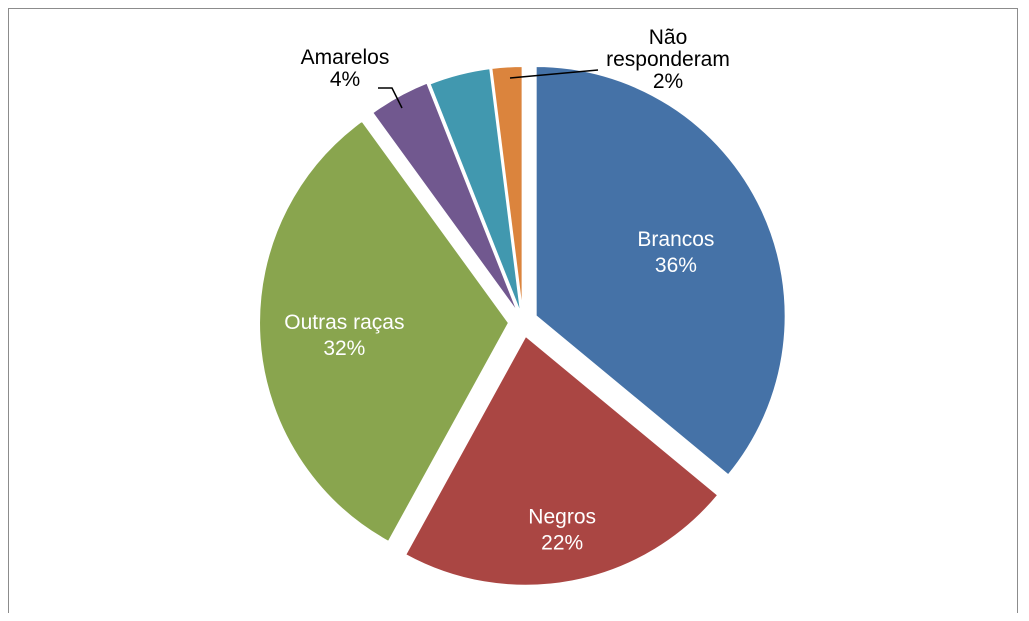 The height and width of the screenshot is (621, 1029). I want to click on label-outras-racas: Outras raças 32%, so click(344, 335).